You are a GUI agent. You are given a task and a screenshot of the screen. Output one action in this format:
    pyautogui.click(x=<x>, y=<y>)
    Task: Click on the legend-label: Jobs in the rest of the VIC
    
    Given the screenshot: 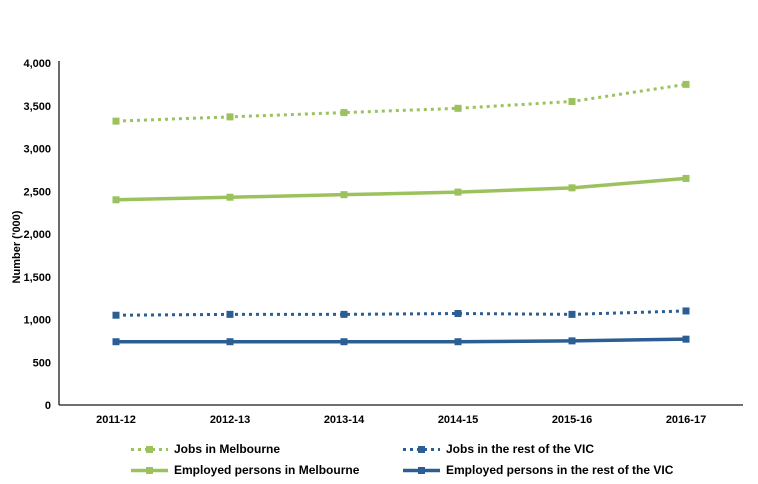 What is the action you would take?
    pyautogui.click(x=520, y=449)
    